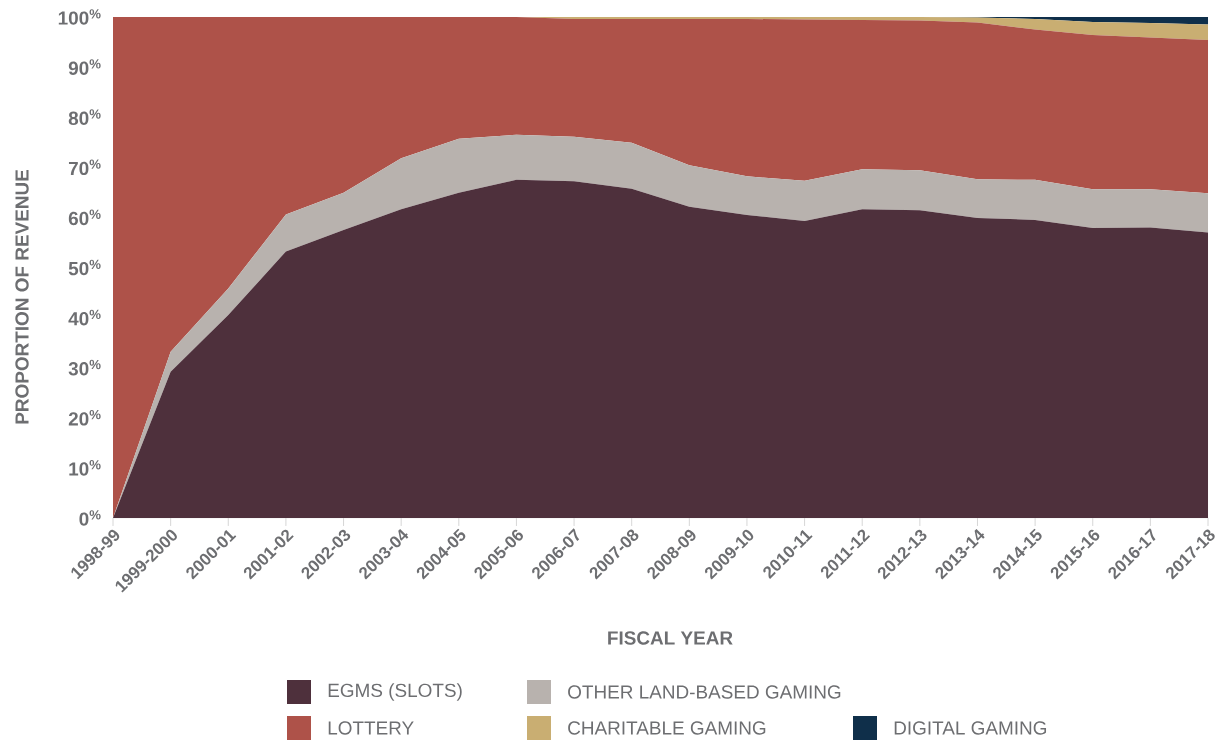 Image resolution: width=1228 pixels, height=740 pixels. I want to click on y-tick-label: 20$^{%}$, so click(84, 417).